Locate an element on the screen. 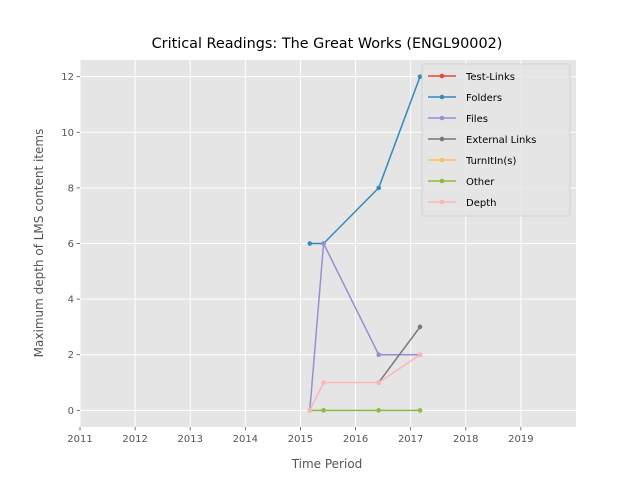 This screenshot has width=640, height=480. y-tick-label: 12 is located at coordinates (67, 77).